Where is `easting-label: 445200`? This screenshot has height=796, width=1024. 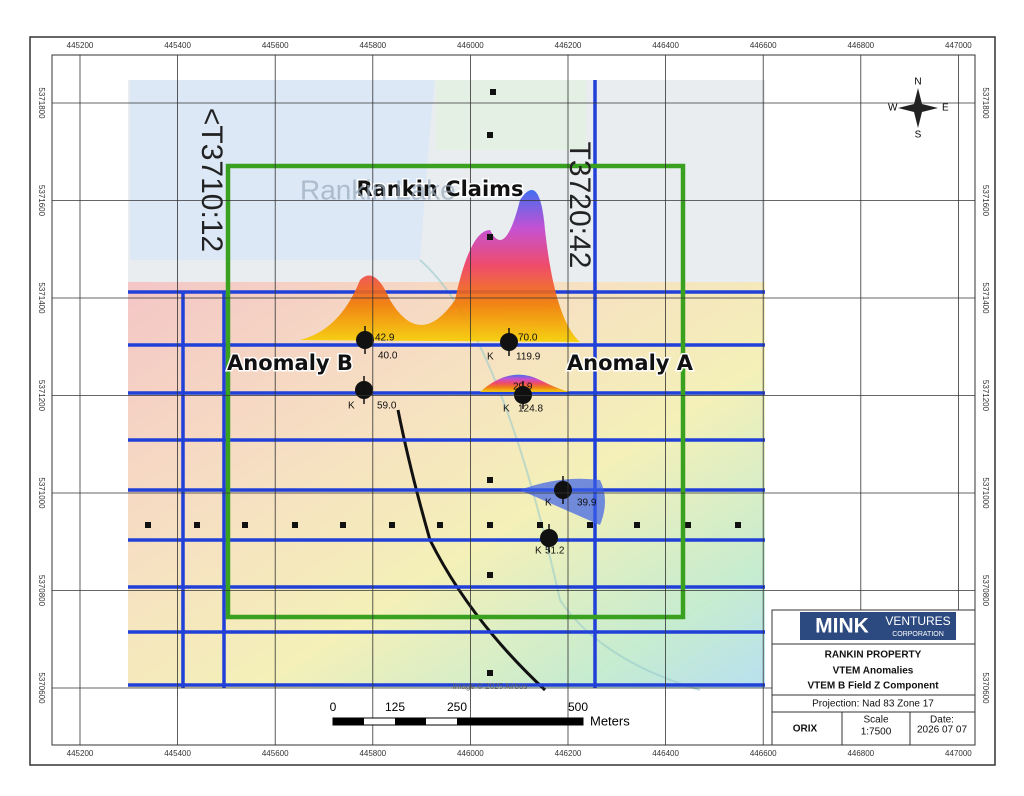 easting-label: 445200 is located at coordinates (80, 753).